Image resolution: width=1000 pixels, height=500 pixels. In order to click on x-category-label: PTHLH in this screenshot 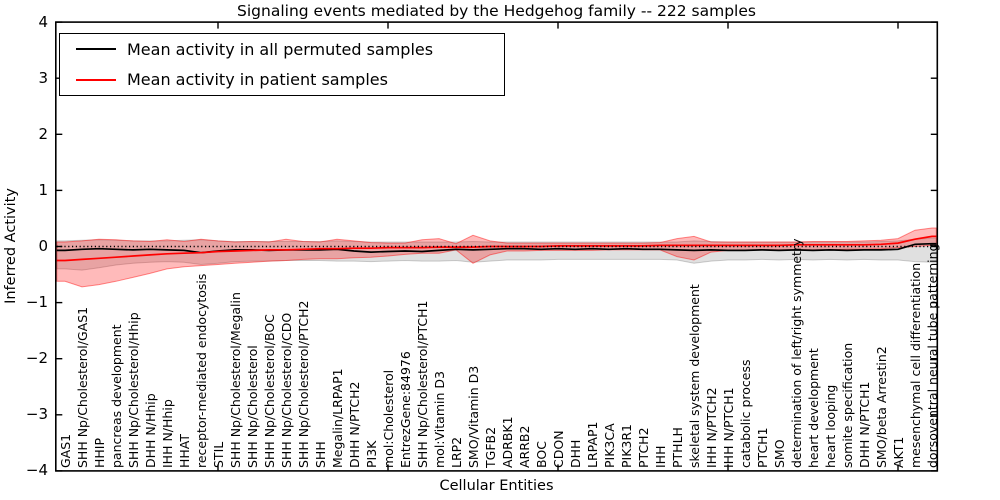, I will do `click(677, 447)`.